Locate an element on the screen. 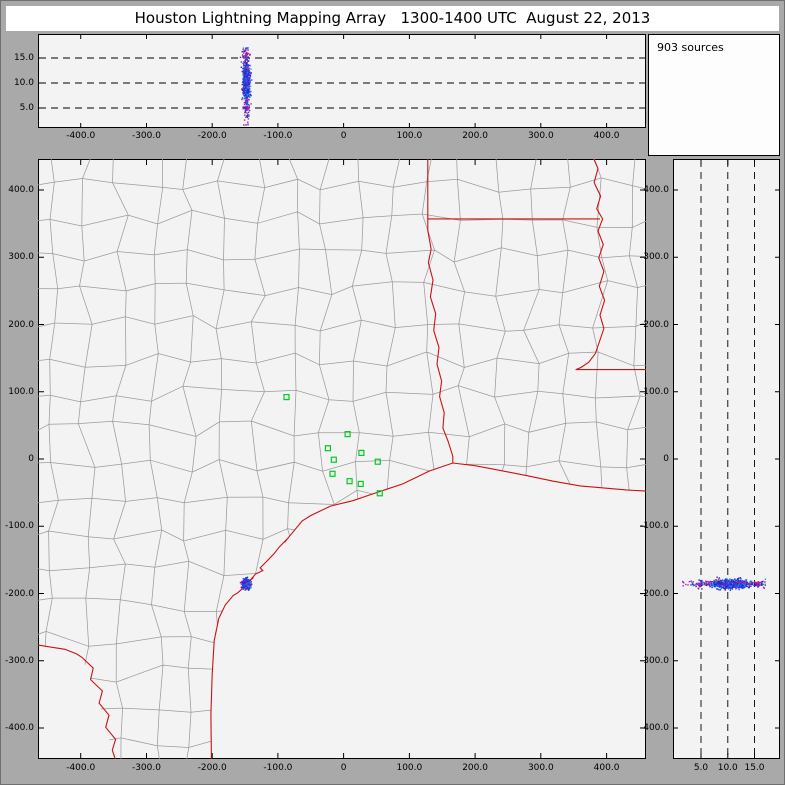 The image size is (785, 785). source-count-label: 903 sources is located at coordinates (690, 47).